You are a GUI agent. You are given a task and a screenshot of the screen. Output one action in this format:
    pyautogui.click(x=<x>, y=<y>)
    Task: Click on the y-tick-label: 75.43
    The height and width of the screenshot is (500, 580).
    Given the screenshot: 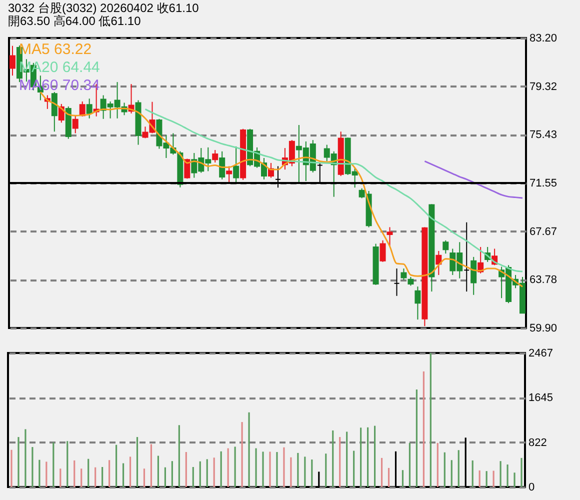 What is the action you would take?
    pyautogui.click(x=544, y=135)
    